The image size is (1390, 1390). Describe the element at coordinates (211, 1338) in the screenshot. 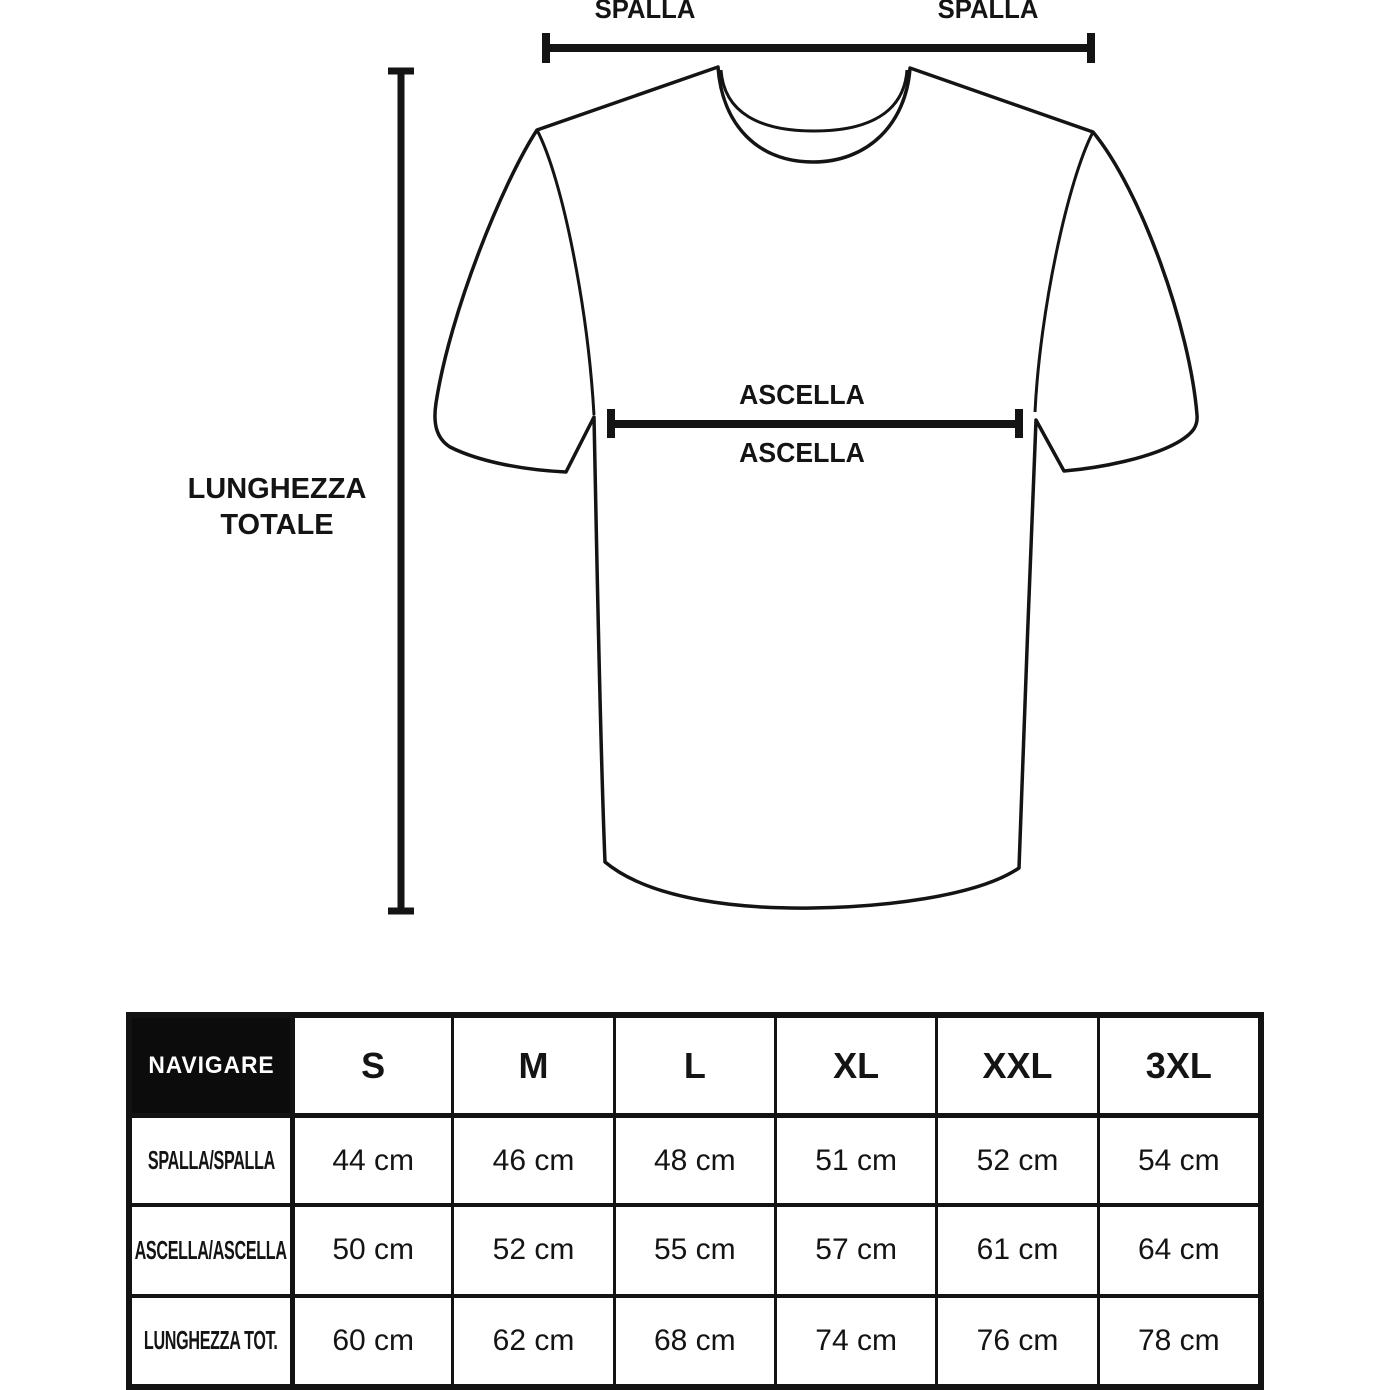

I see `row-label-lunghezza: LUNGHEZZA TOT.` at that location.